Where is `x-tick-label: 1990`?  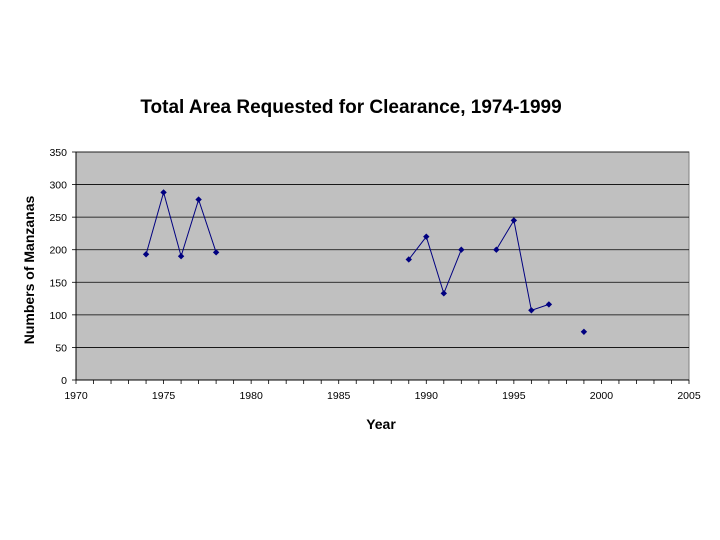 x-tick-label: 1990 is located at coordinates (427, 396).